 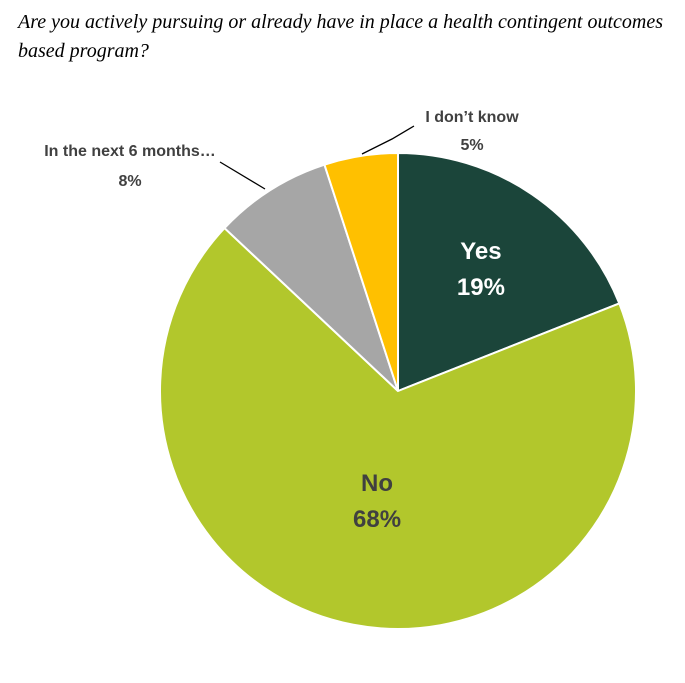 What do you see at coordinates (388, 140) in the screenshot?
I see `leader-line-i-don-t-know` at bounding box center [388, 140].